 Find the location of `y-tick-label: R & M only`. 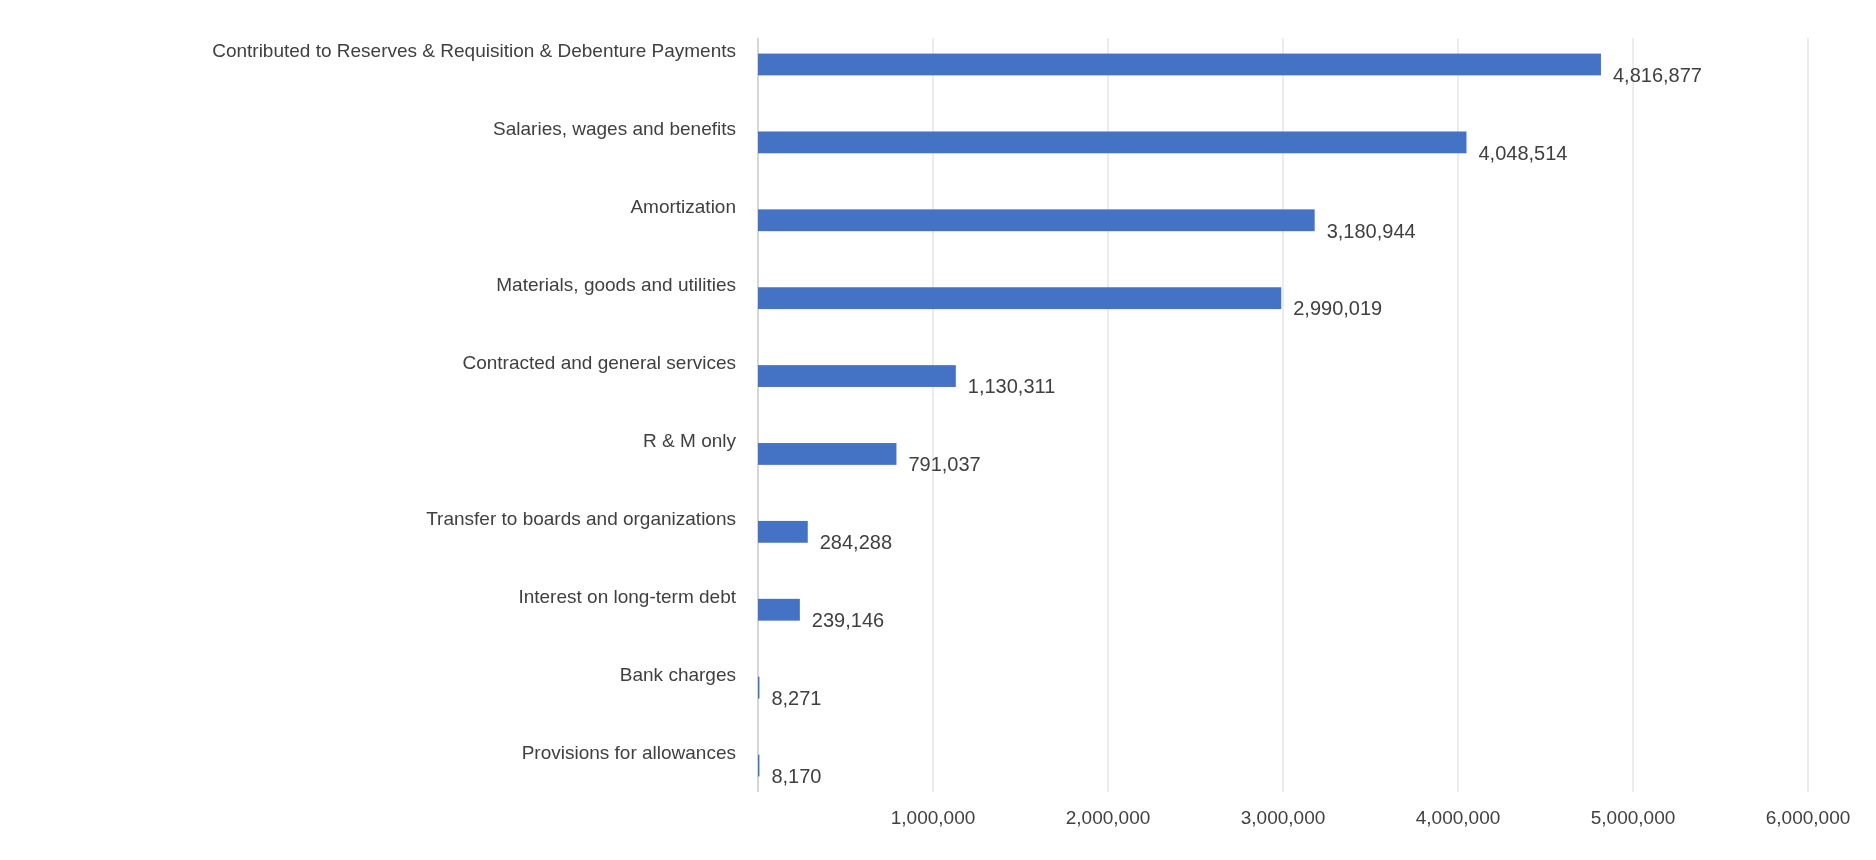

y-tick-label: R & M only is located at coordinates (690, 440).